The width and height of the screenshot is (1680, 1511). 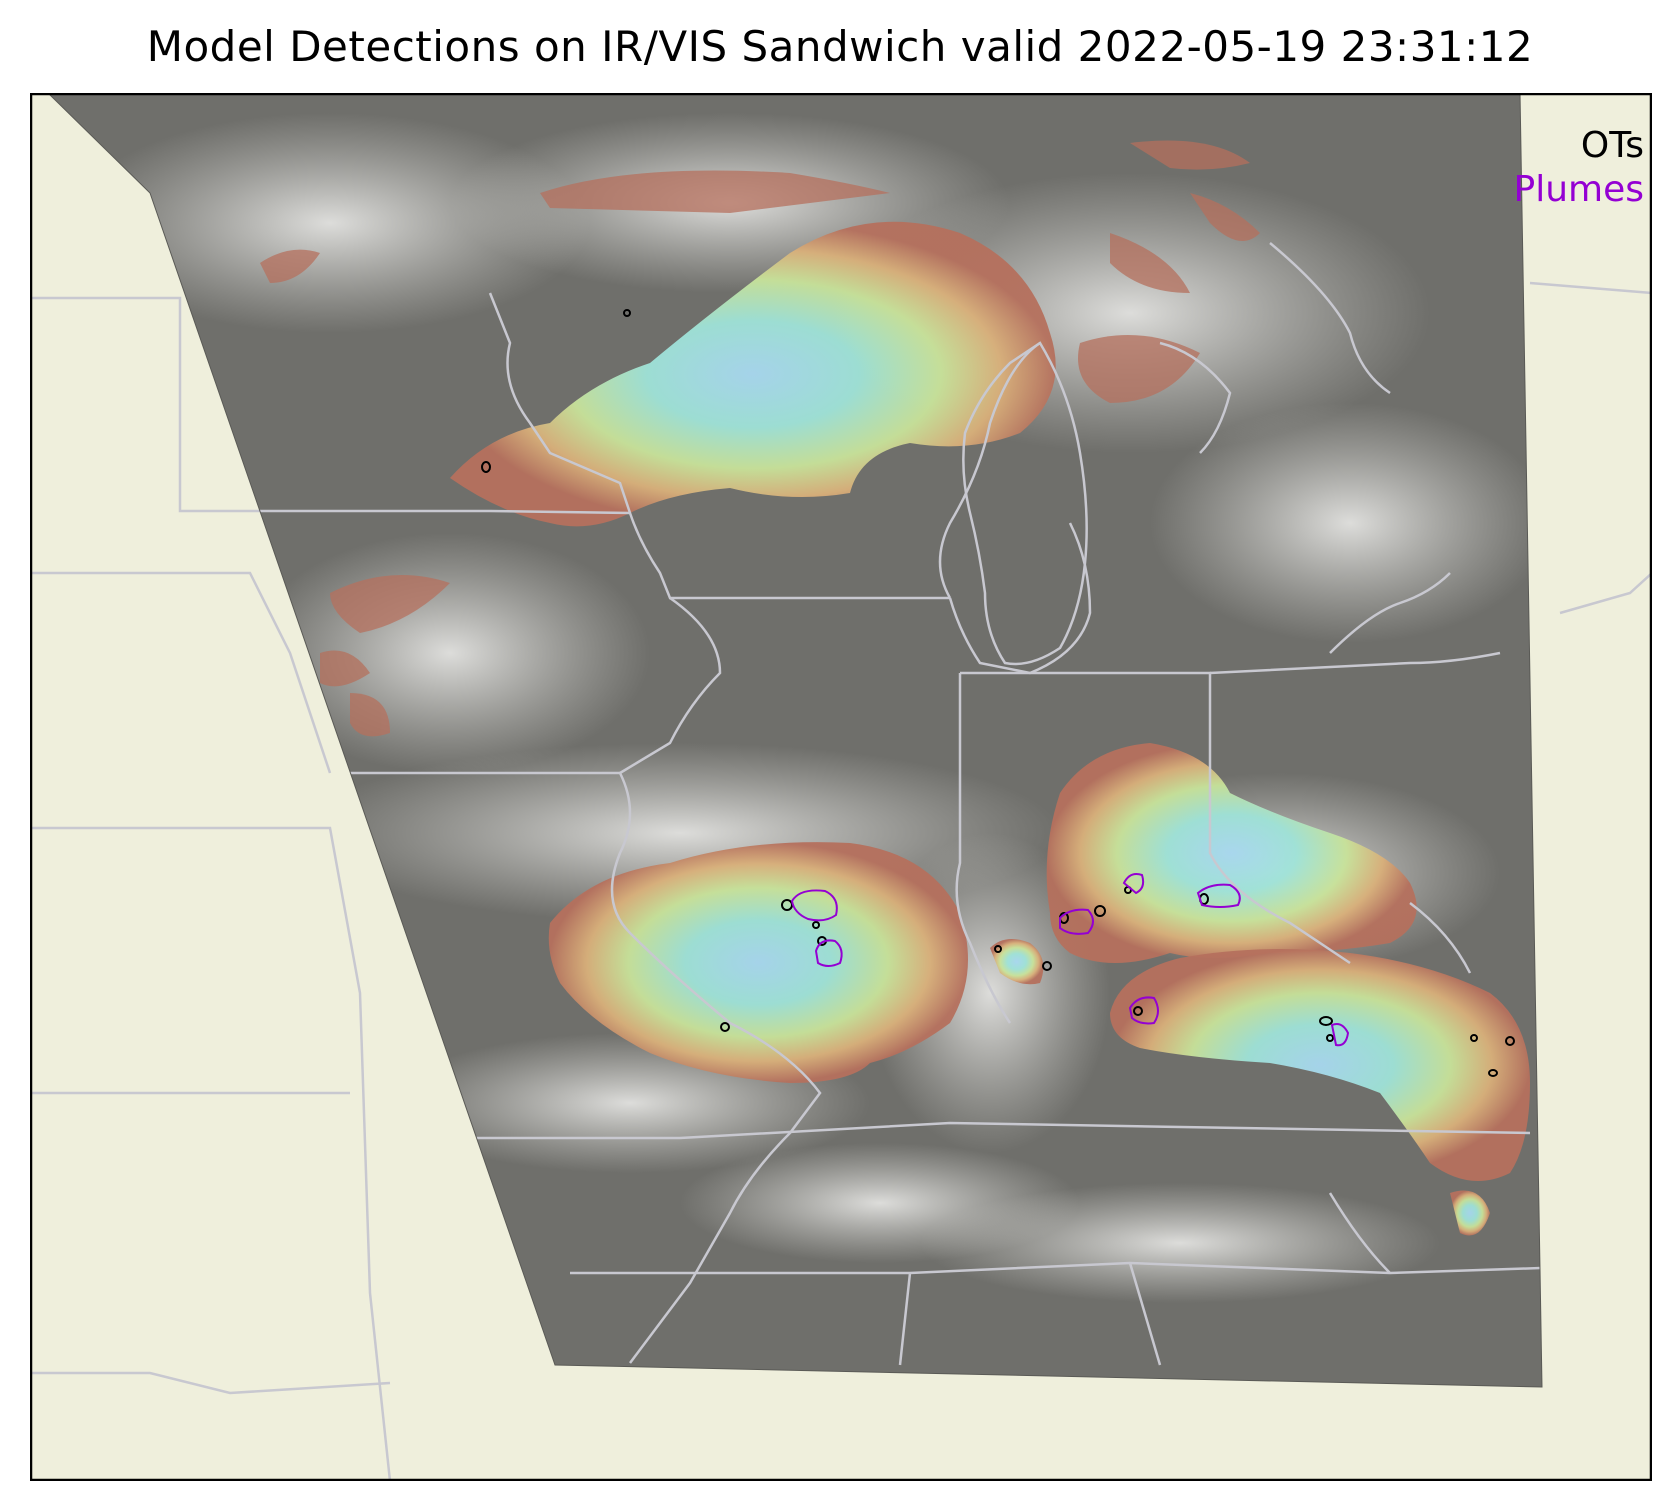 I want to click on anvil-central, so click(x=758, y=962).